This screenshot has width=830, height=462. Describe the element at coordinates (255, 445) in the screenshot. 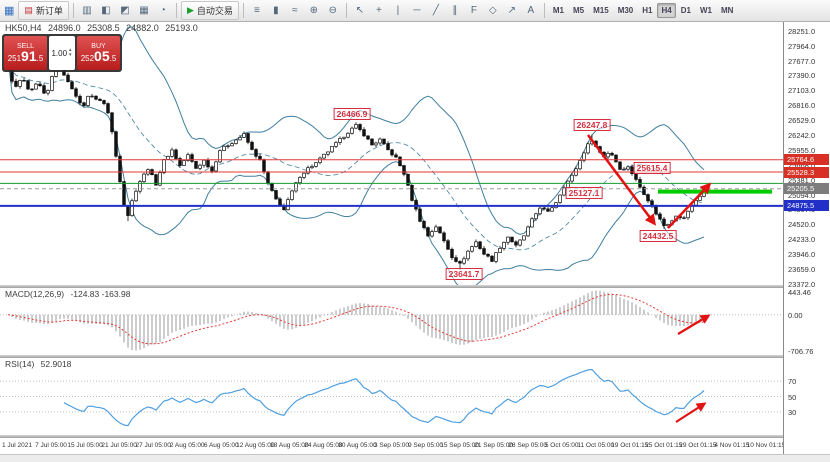

I see `time-axis-label: 12 Aug 05:00` at that location.